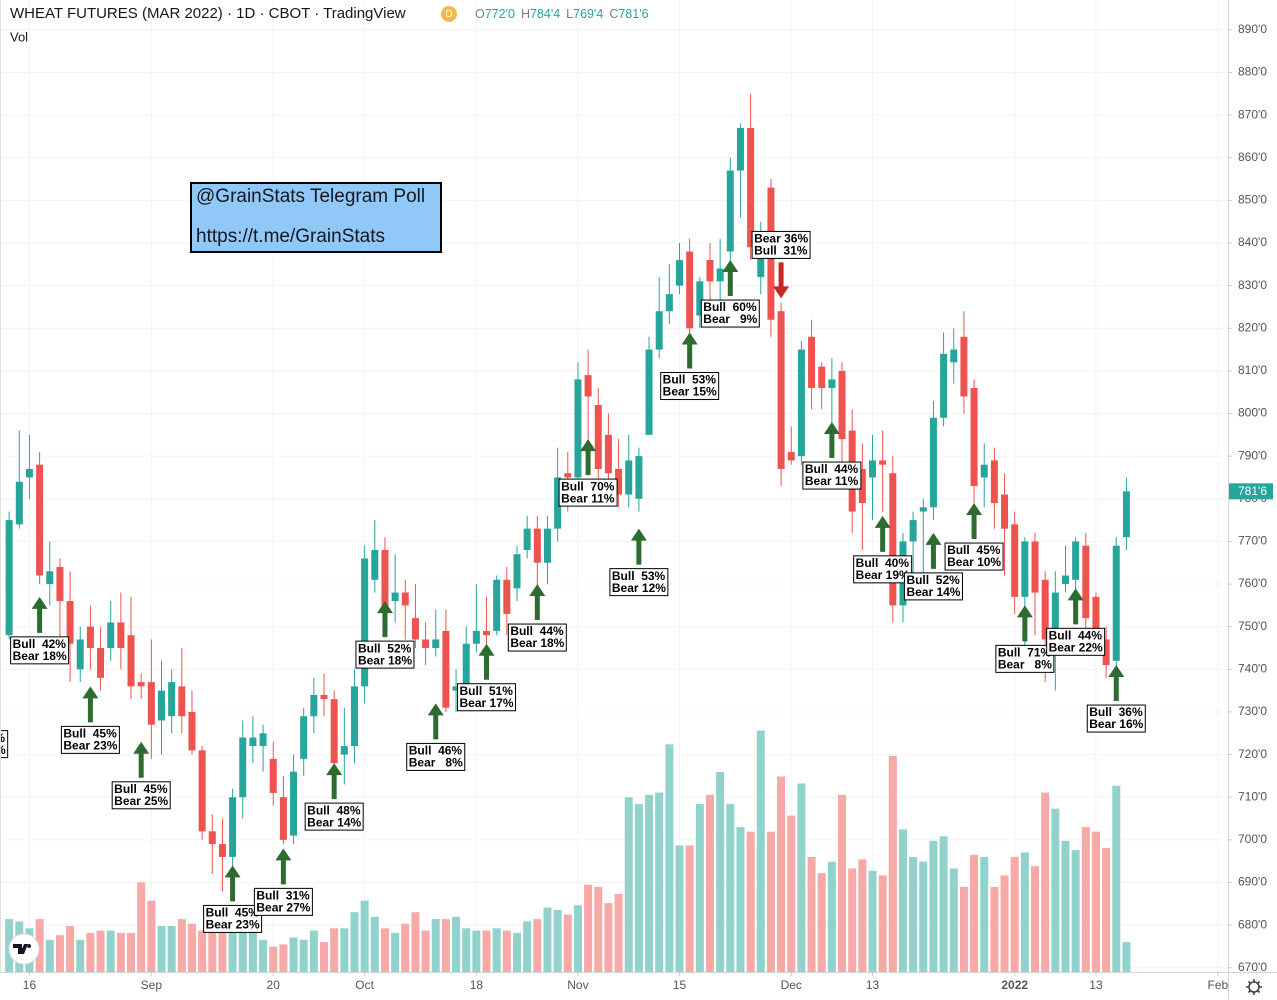  Describe the element at coordinates (1252, 72) in the screenshot. I see `y-tick-label: 880'0` at that location.